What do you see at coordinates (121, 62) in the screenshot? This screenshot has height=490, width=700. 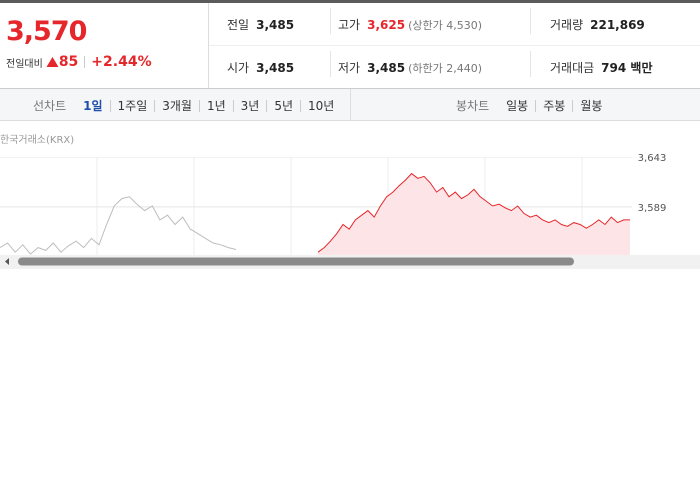 I see `change-rate: +2.44%` at bounding box center [121, 62].